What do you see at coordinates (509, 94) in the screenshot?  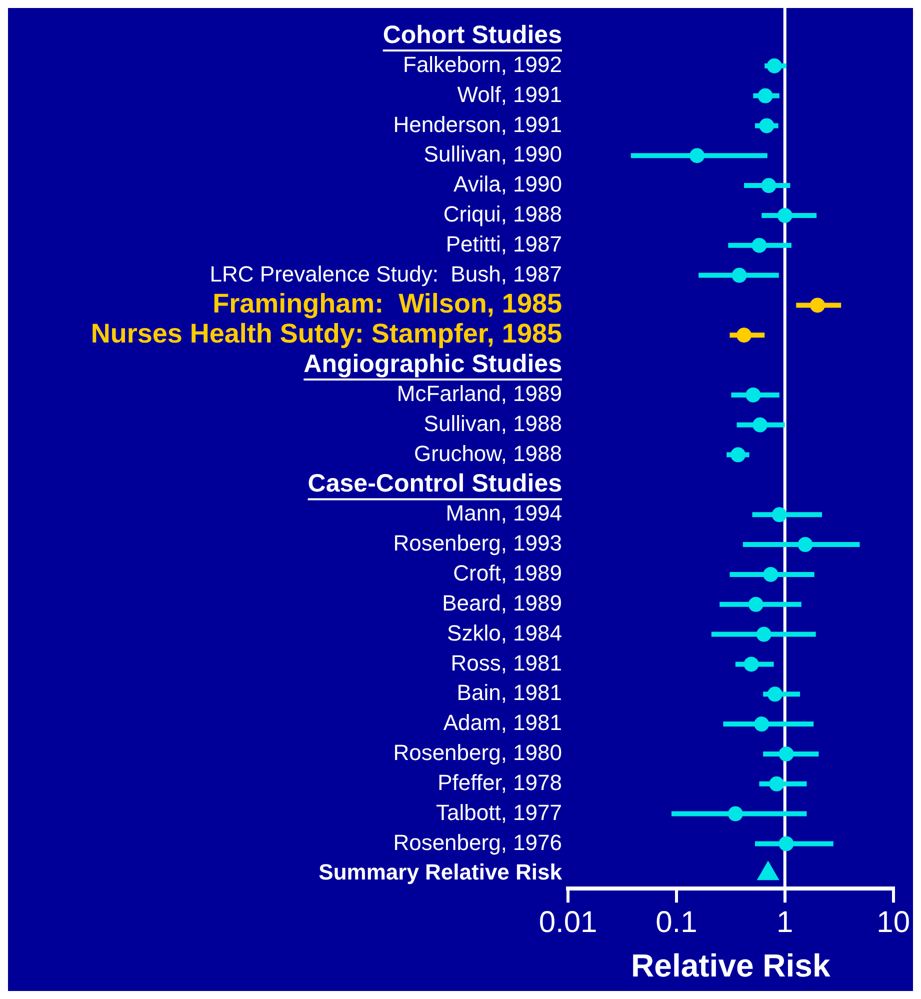 I see `y-tick-label: Wolf, 1991` at bounding box center [509, 94].